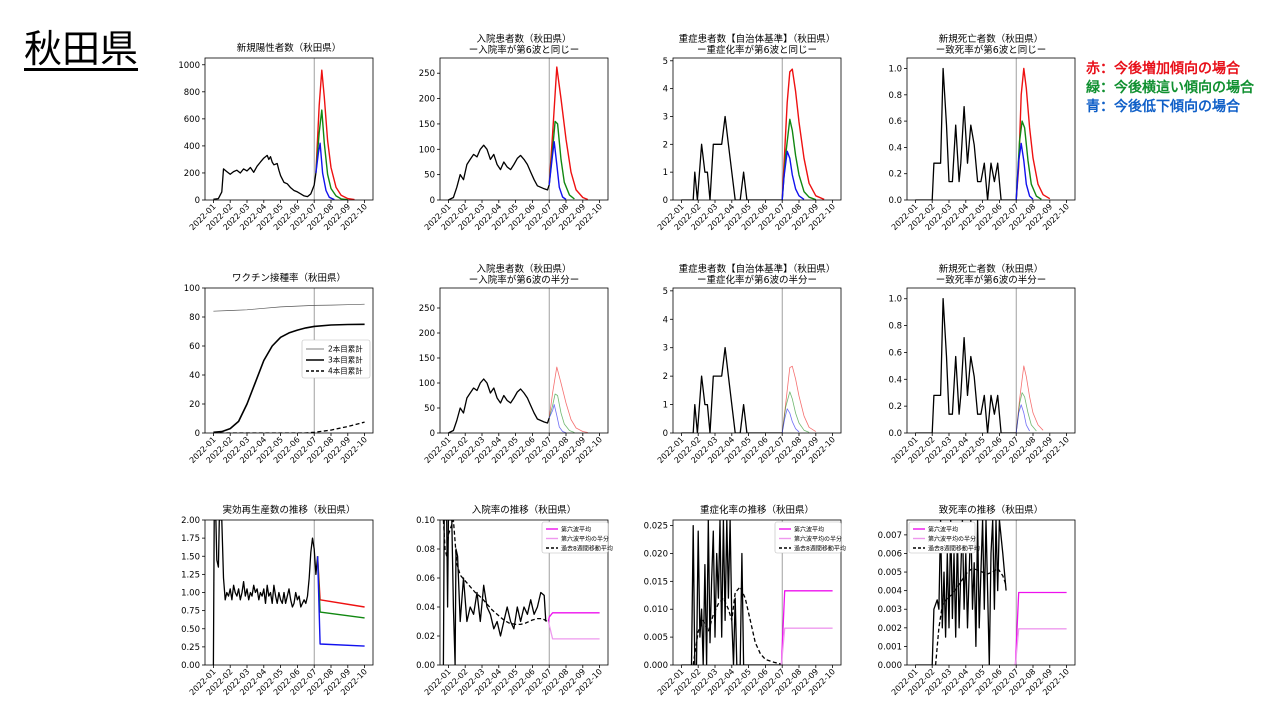  I want to click on y-tick-label: 0.001, so click(890, 647).